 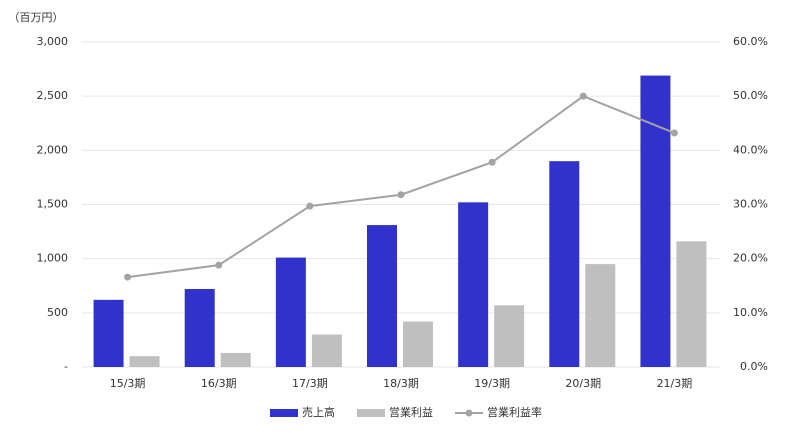 I want to click on x-tick-label: 18/3期, so click(x=401, y=383).